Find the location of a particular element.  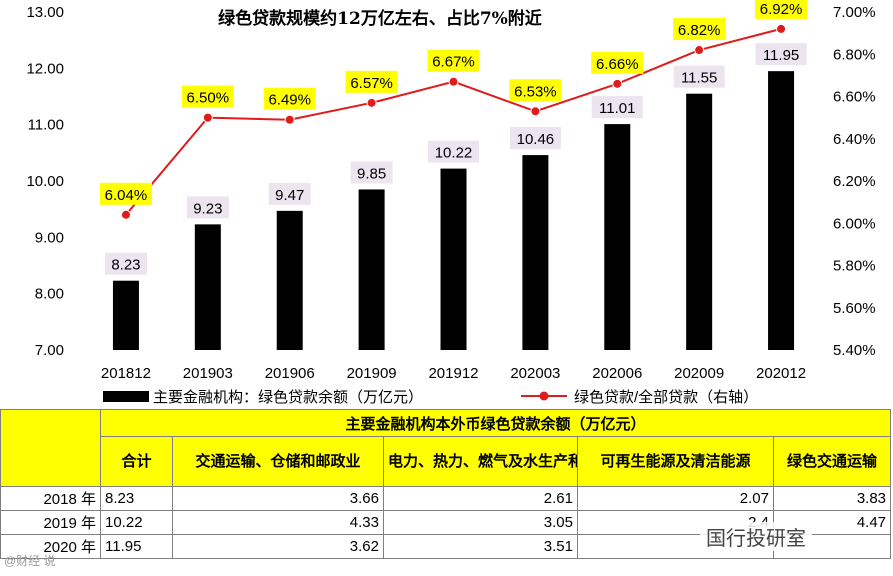

header-transport: 交通运输、仓储和邮政业 is located at coordinates (278, 461).